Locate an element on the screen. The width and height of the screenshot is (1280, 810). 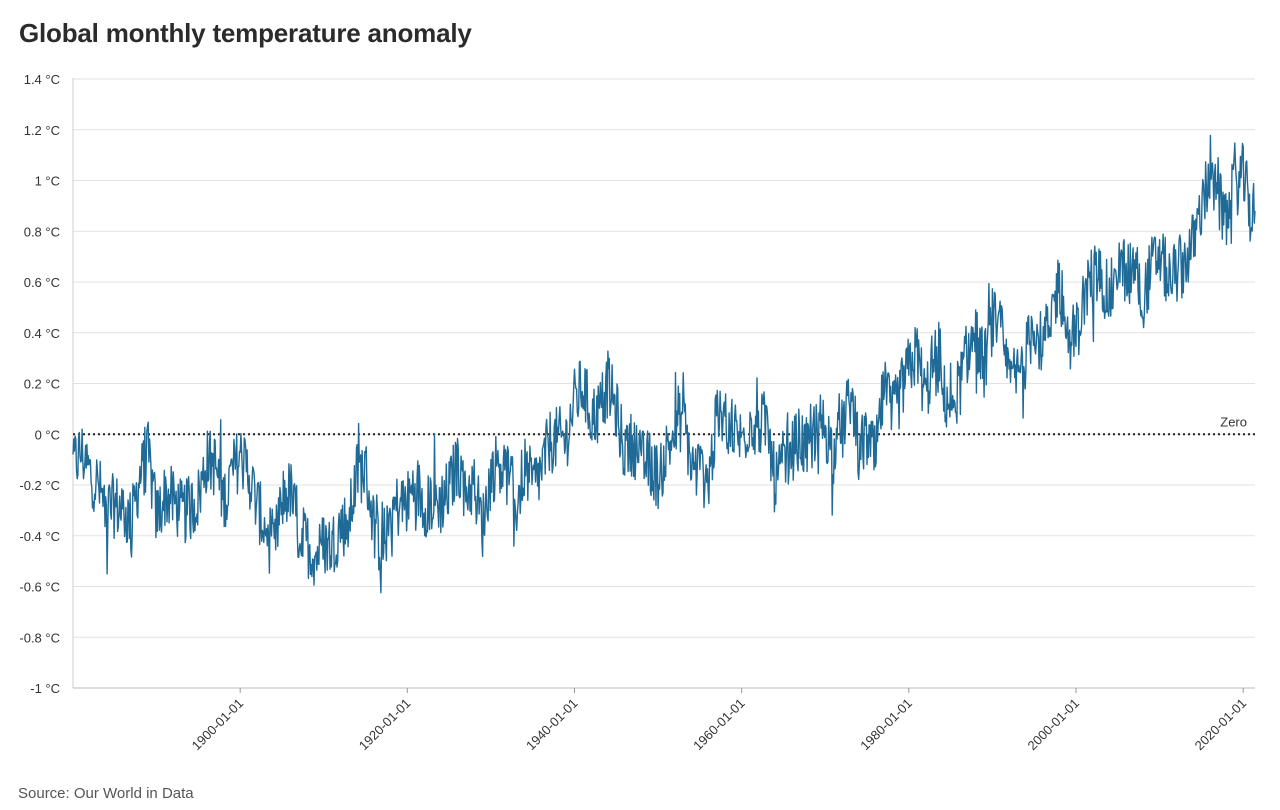
chart-title: Global monthly temperature anomaly is located at coordinates (245, 33).